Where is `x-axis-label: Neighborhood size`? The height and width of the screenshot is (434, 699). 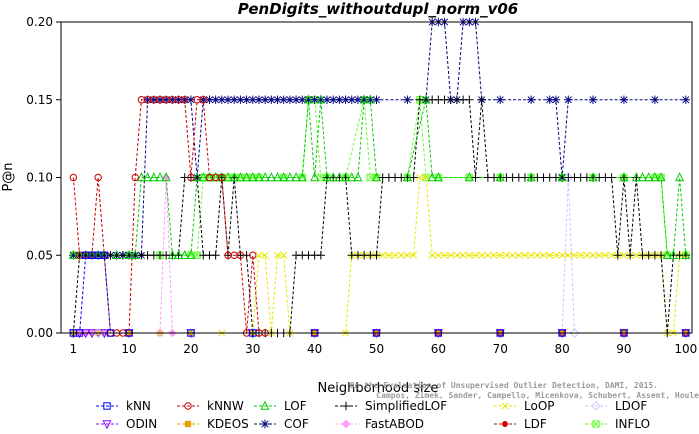 x-axis-label: Neighborhood size is located at coordinates (378, 388).